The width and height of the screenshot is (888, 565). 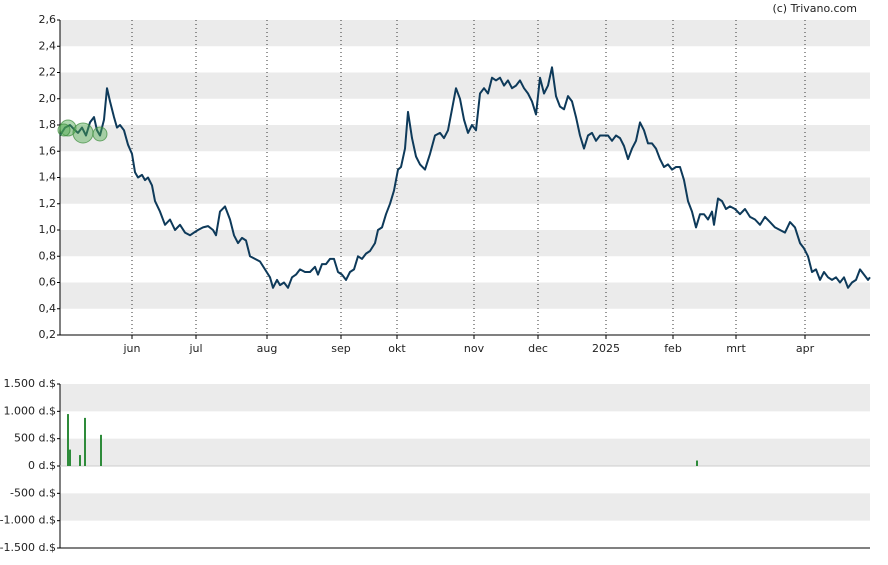 What do you see at coordinates (195, 348) in the screenshot?
I see `x-tick-label: jul` at bounding box center [195, 348].